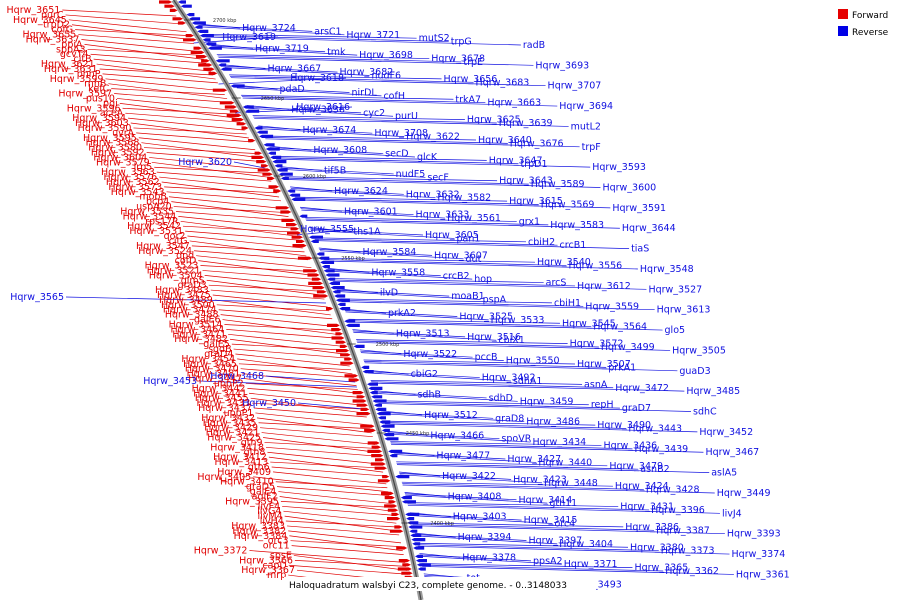 Image resolution: width=900 pixels, height=600 pixels. I want to click on tick-label: 2400 kbp, so click(442, 524).